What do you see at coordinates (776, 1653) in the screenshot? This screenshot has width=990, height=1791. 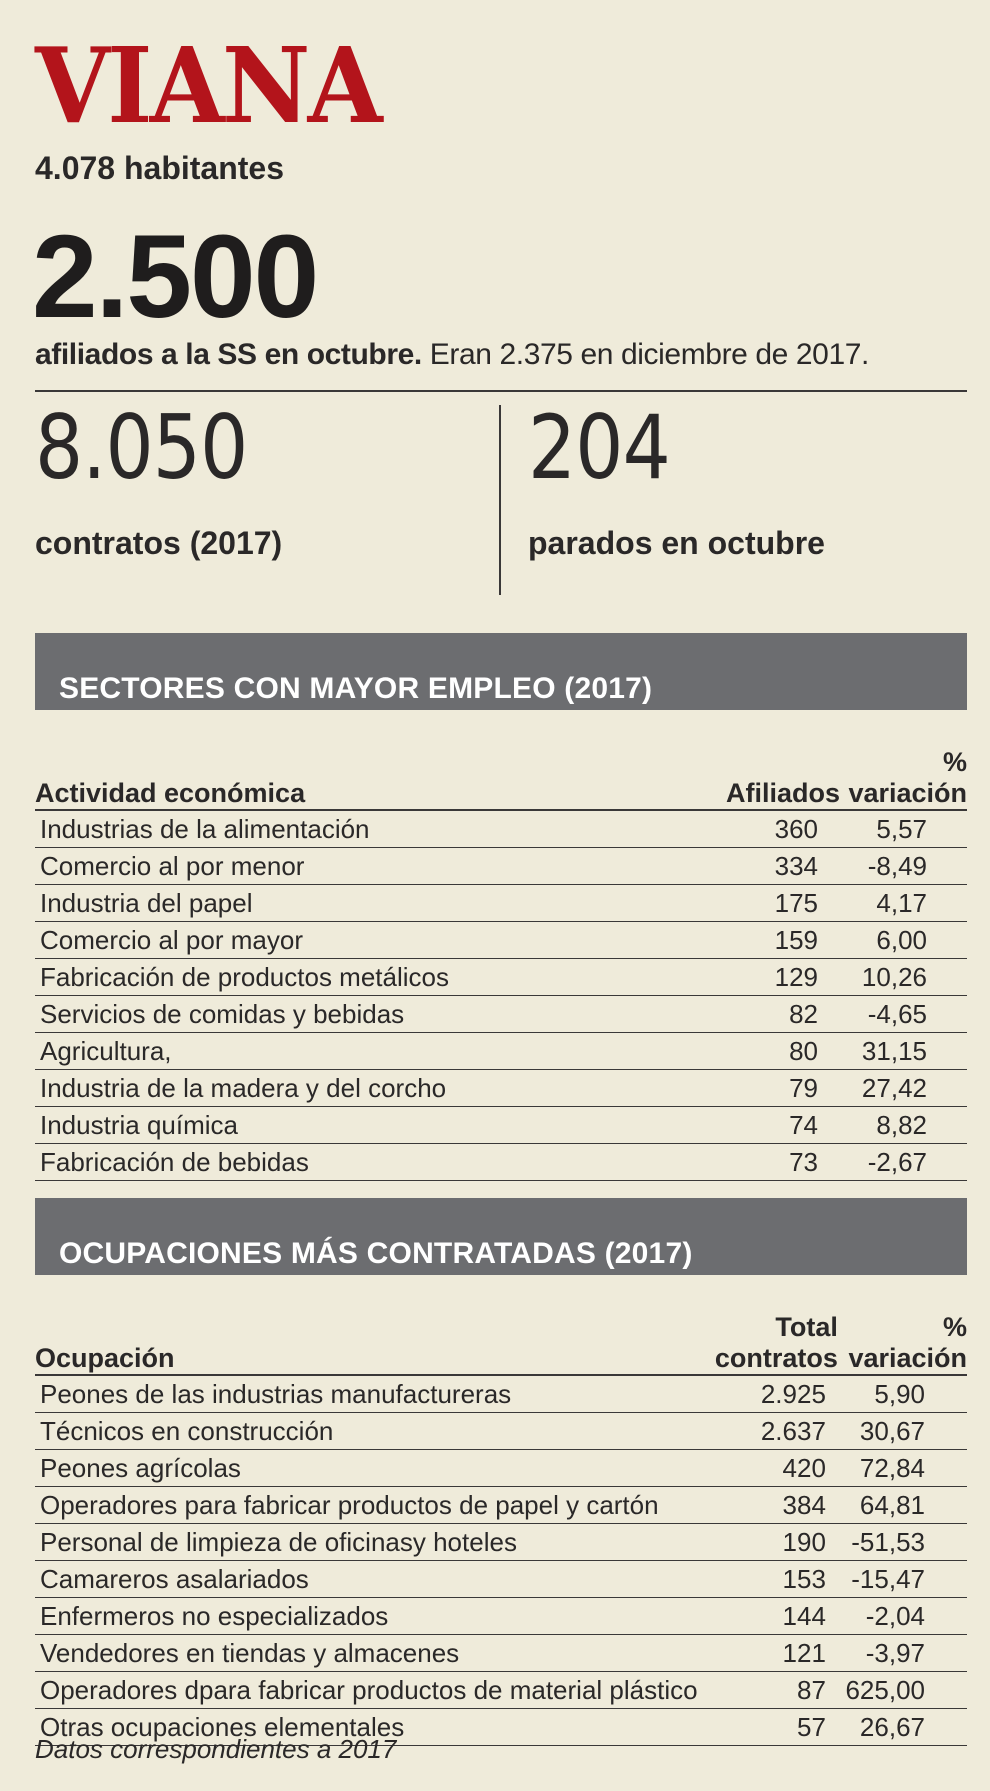 I see `row-count: 121` at bounding box center [776, 1653].